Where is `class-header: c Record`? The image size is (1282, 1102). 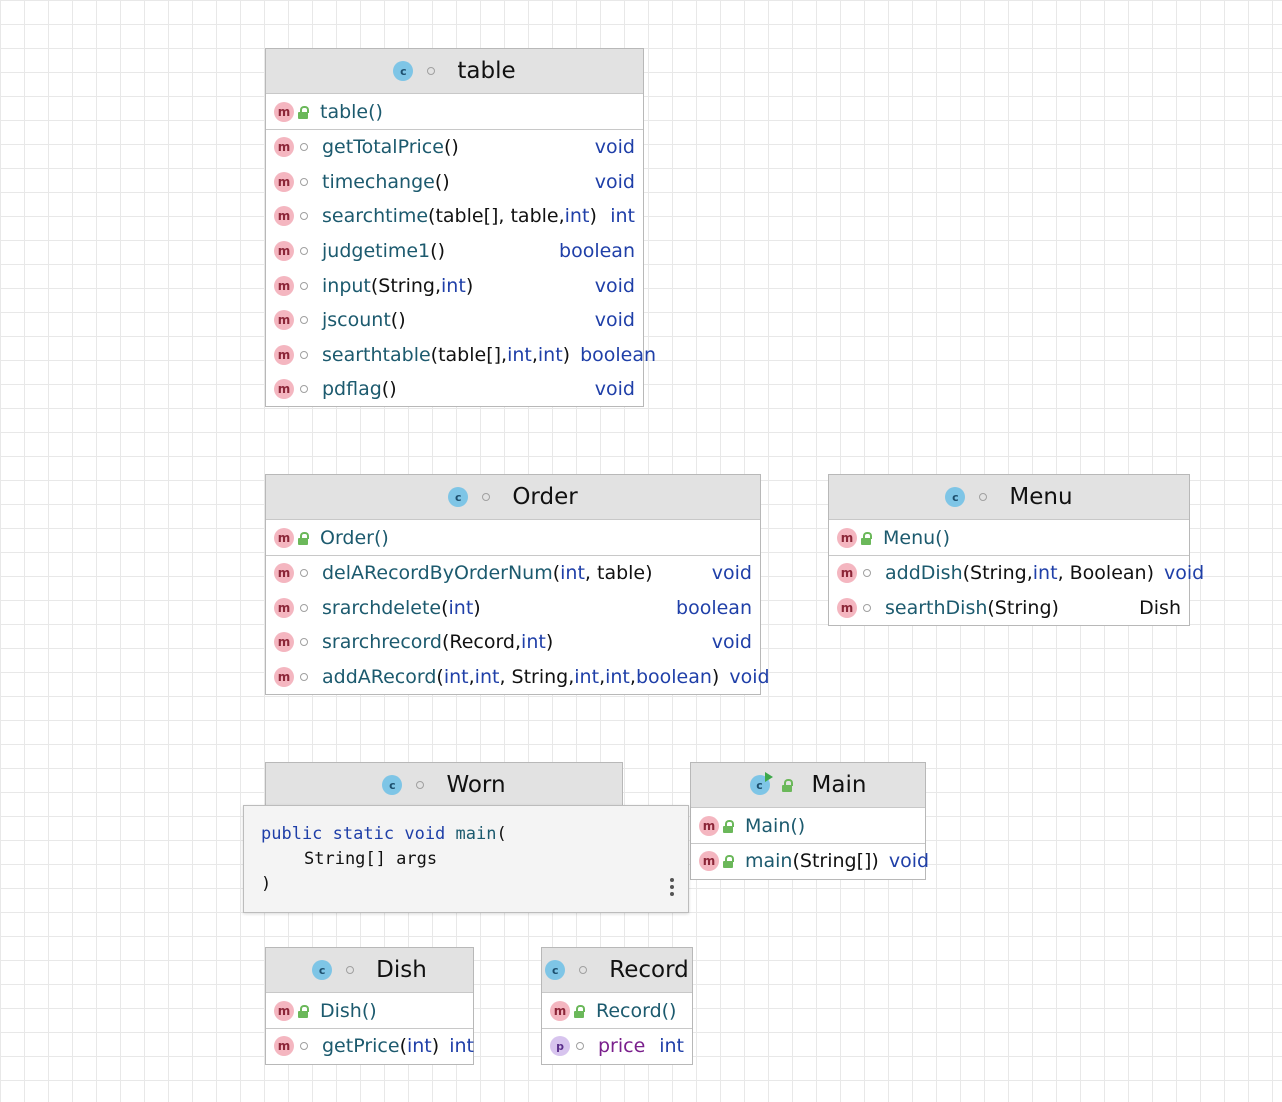 class-header: c Record is located at coordinates (617, 970).